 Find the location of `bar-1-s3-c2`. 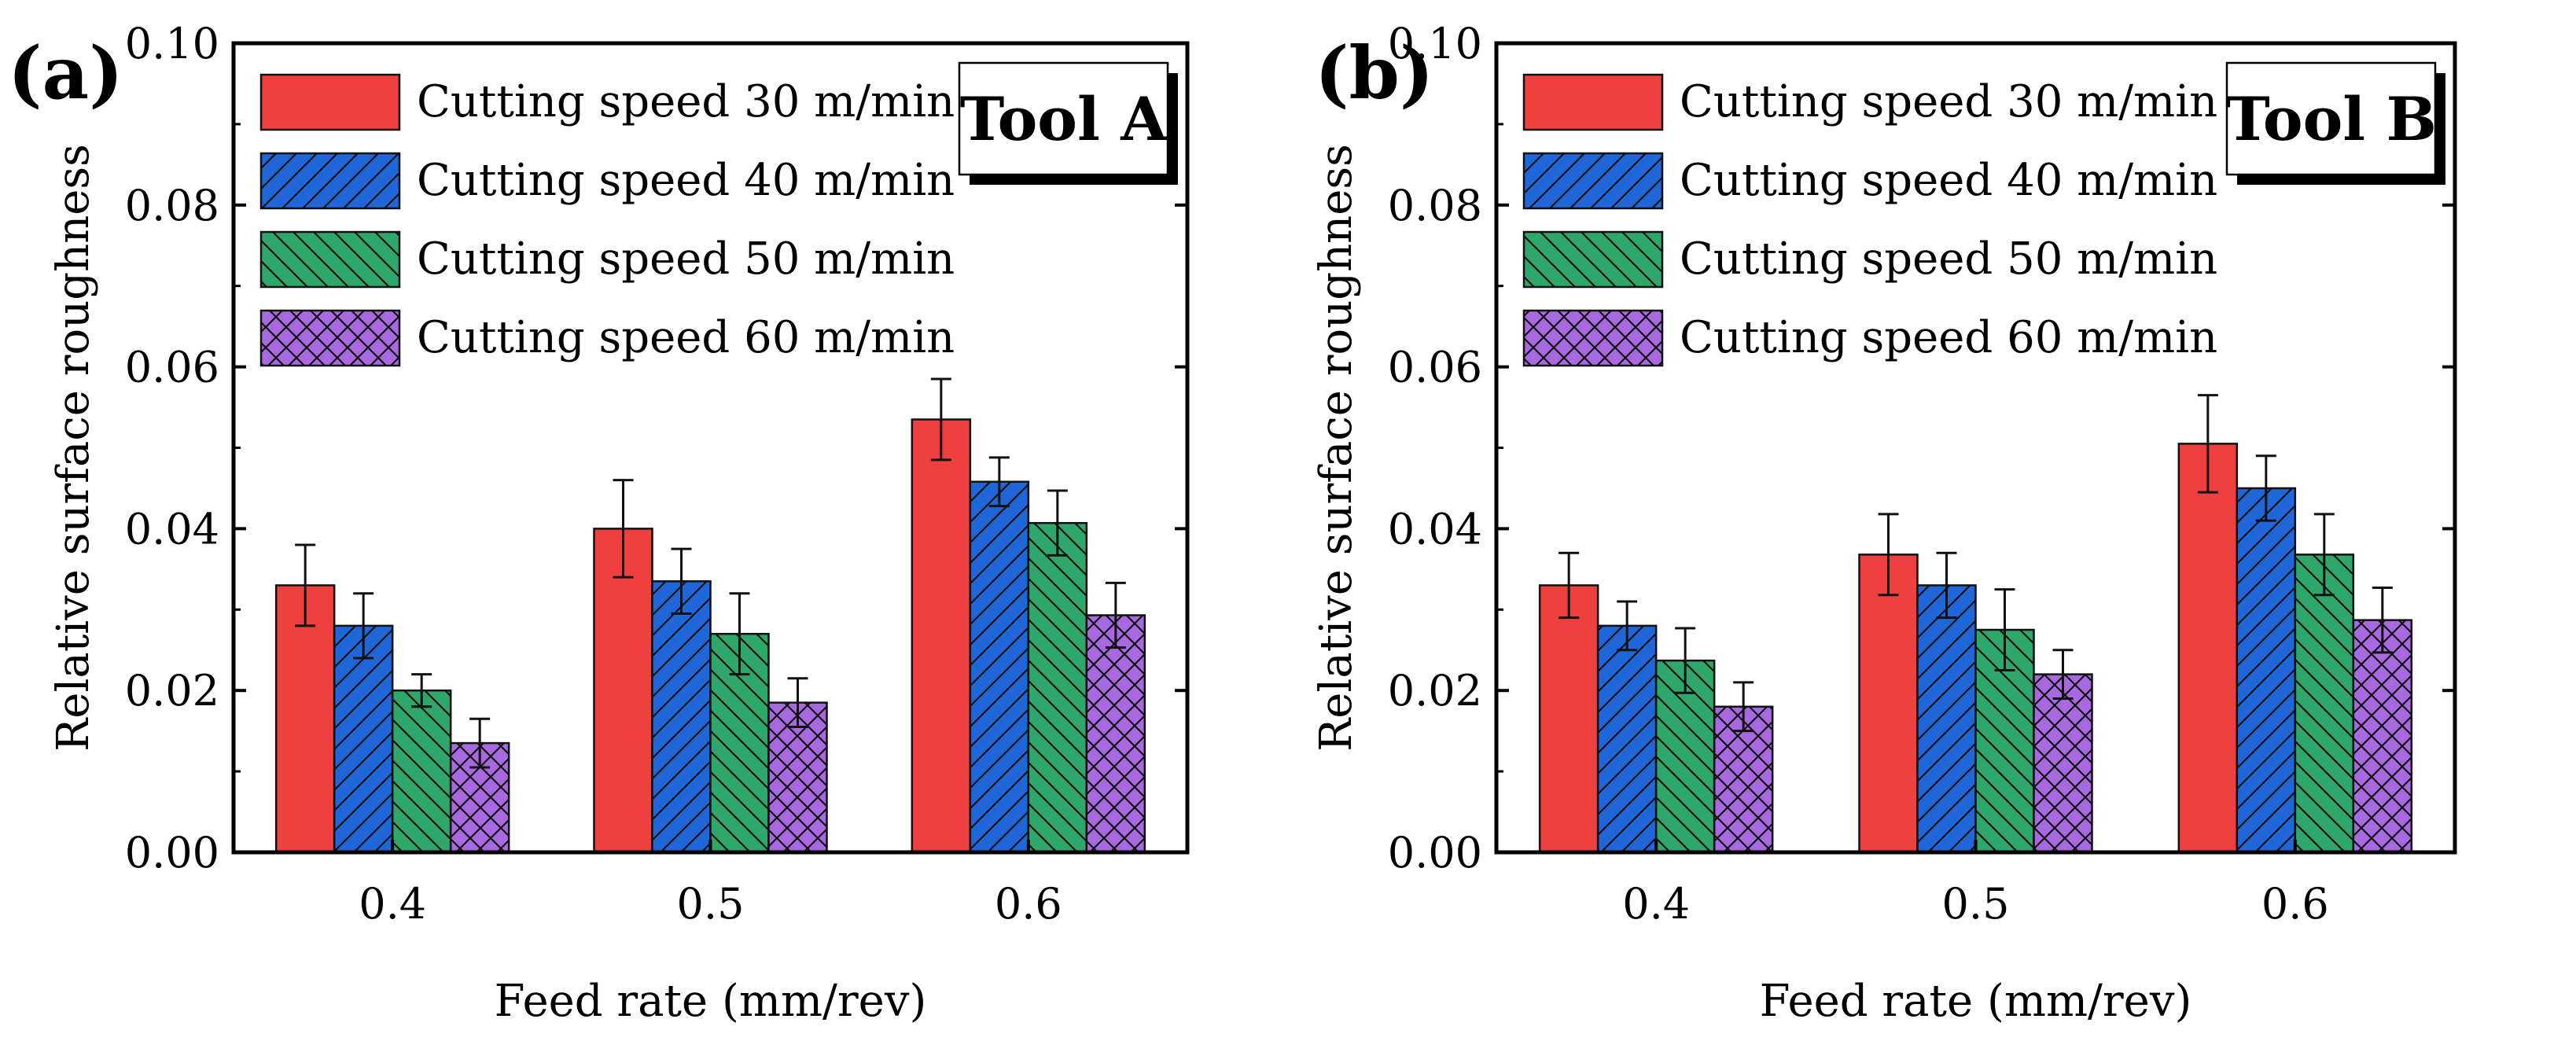

bar-1-s3-c2 is located at coordinates (2383, 736).